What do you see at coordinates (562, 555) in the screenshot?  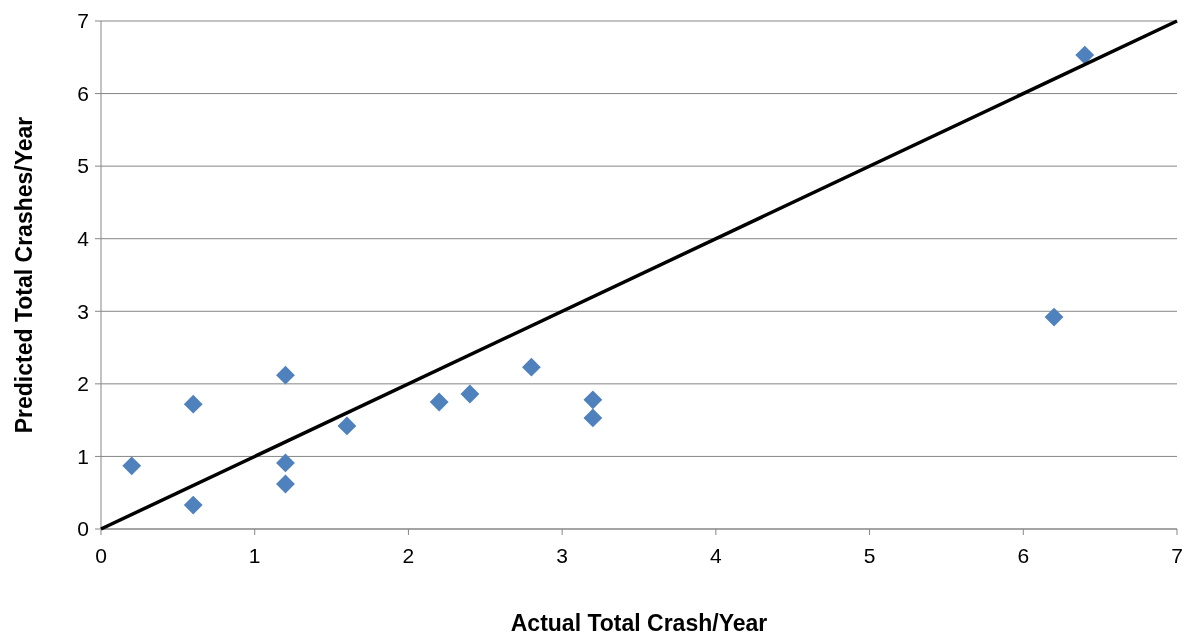 I see `x-tick-label: 3` at bounding box center [562, 555].